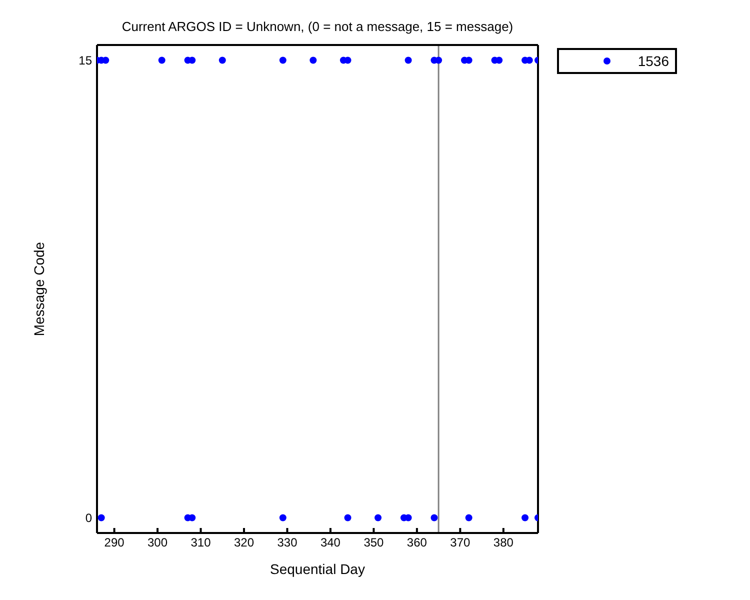  I want to click on x-tick-label: 330, so click(287, 543).